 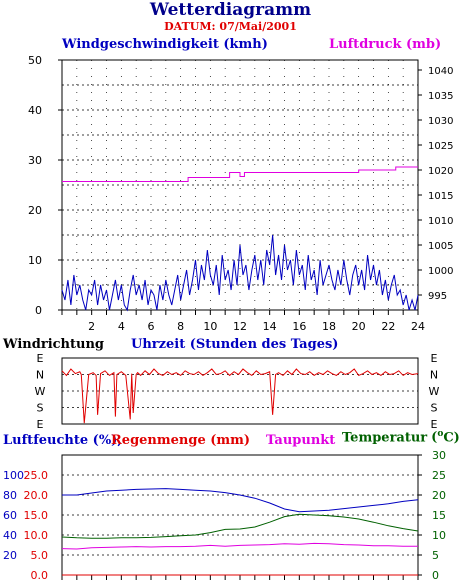 What do you see at coordinates (434, 438) in the screenshot?
I see `temperature-unit-open: (` at bounding box center [434, 438].